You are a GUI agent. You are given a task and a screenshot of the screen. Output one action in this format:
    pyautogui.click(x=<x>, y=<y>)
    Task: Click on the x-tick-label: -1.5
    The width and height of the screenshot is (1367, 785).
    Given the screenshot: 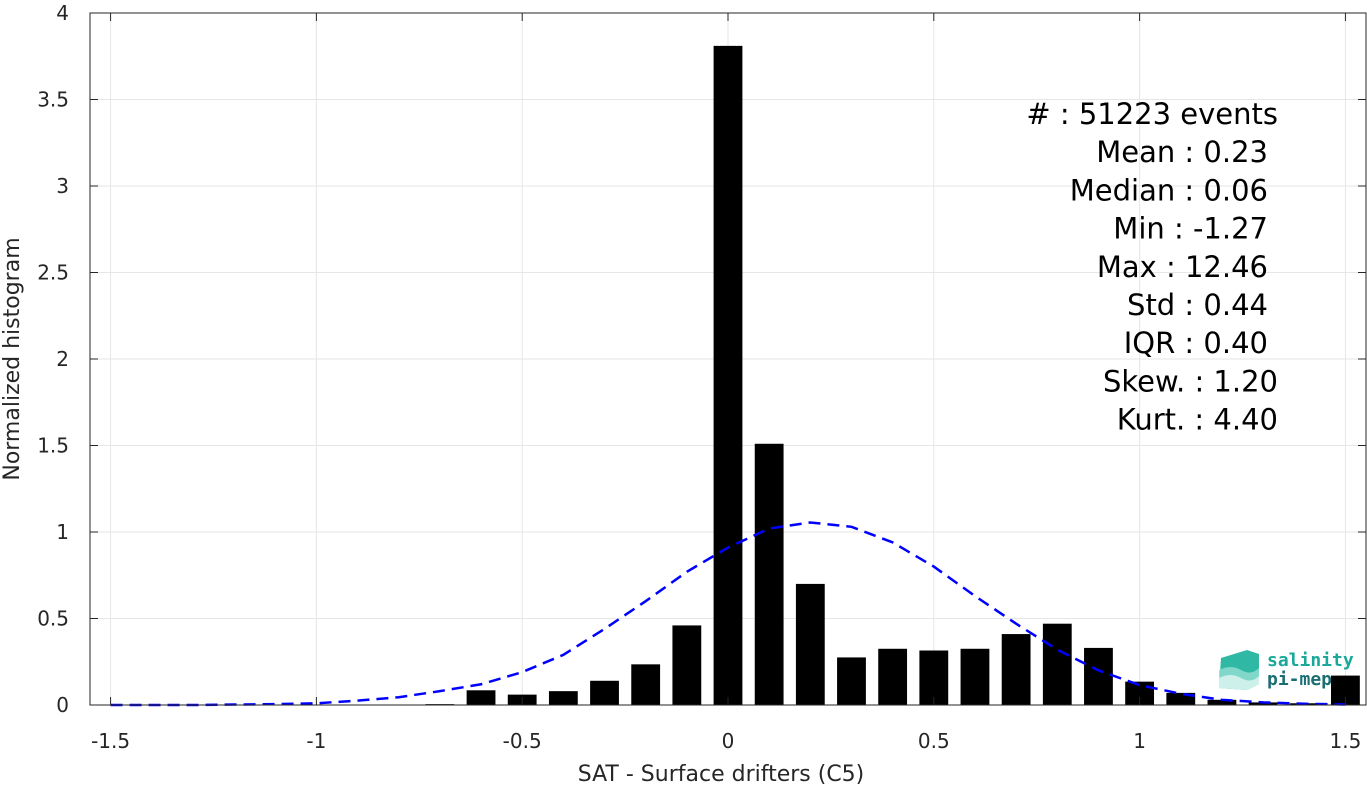 What is the action you would take?
    pyautogui.click(x=110, y=741)
    